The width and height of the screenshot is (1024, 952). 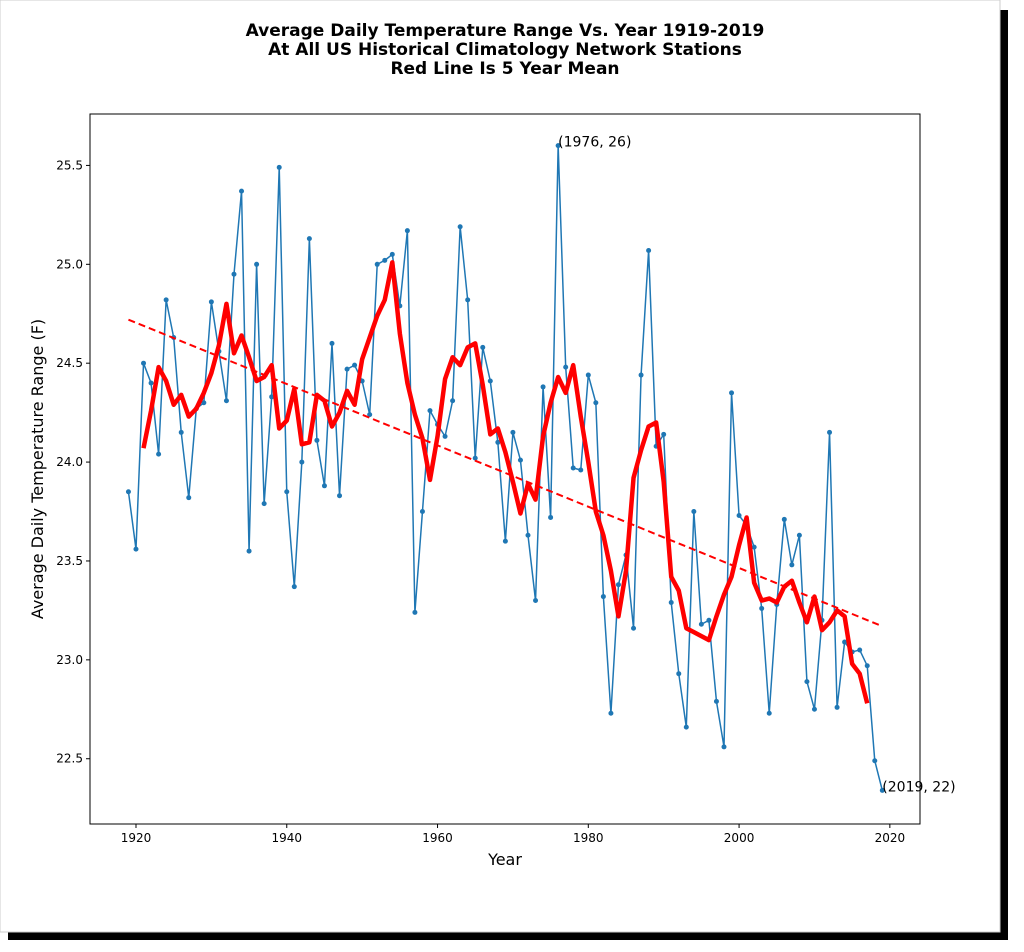 What do you see at coordinates (588, 838) in the screenshot?
I see `x-tick-label: 1980` at bounding box center [588, 838].